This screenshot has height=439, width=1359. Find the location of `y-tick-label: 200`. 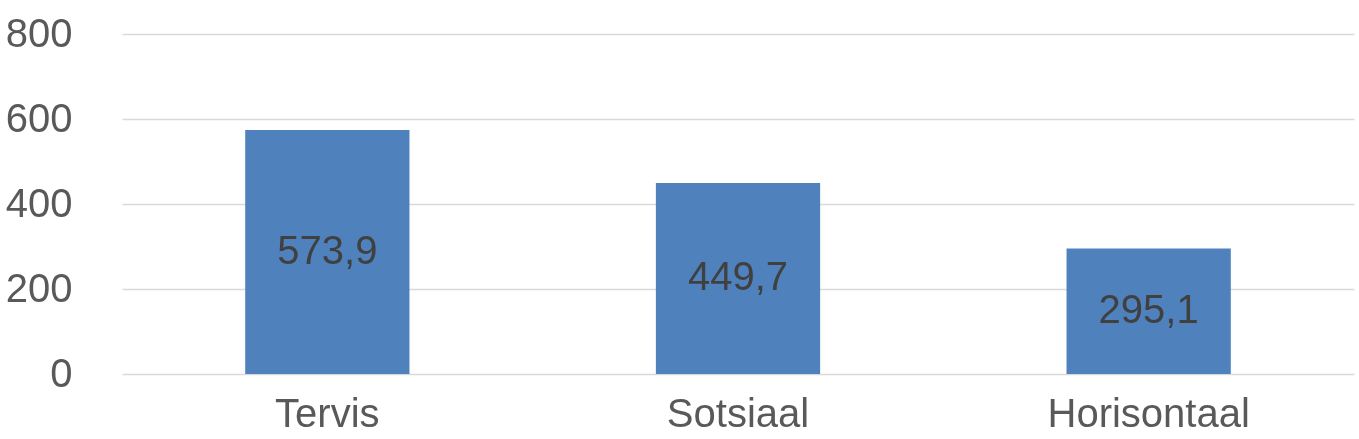

y-tick-label: 200 is located at coordinates (39, 287).